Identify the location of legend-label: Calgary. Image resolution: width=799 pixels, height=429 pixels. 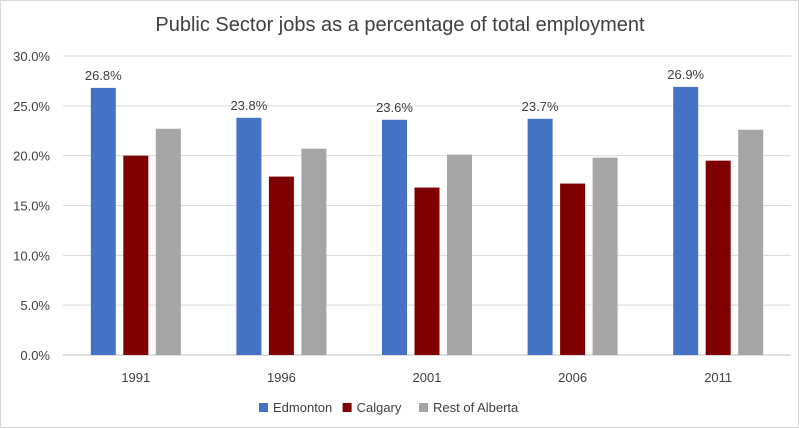
(379, 407).